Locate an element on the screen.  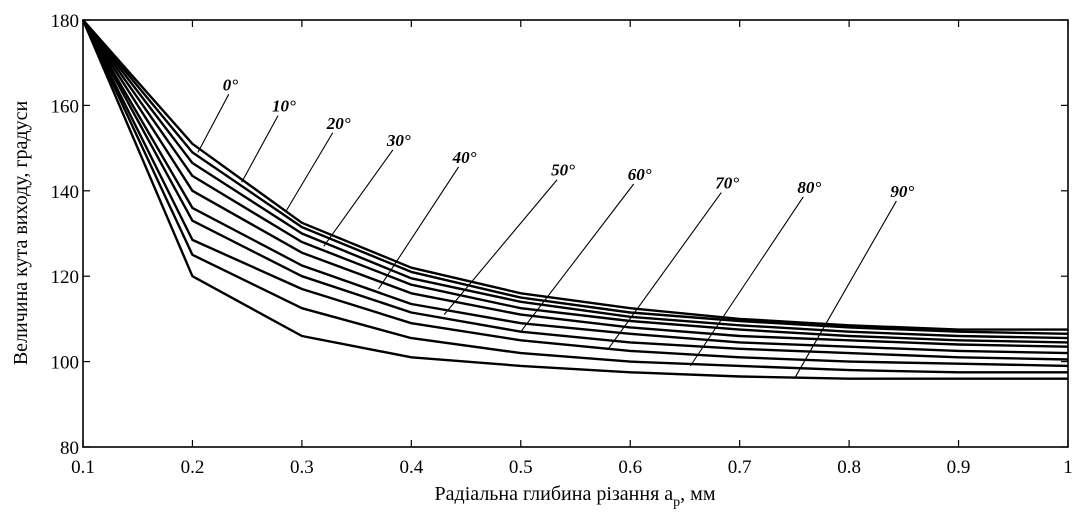
series-label-0: 0° is located at coordinates (231, 84).